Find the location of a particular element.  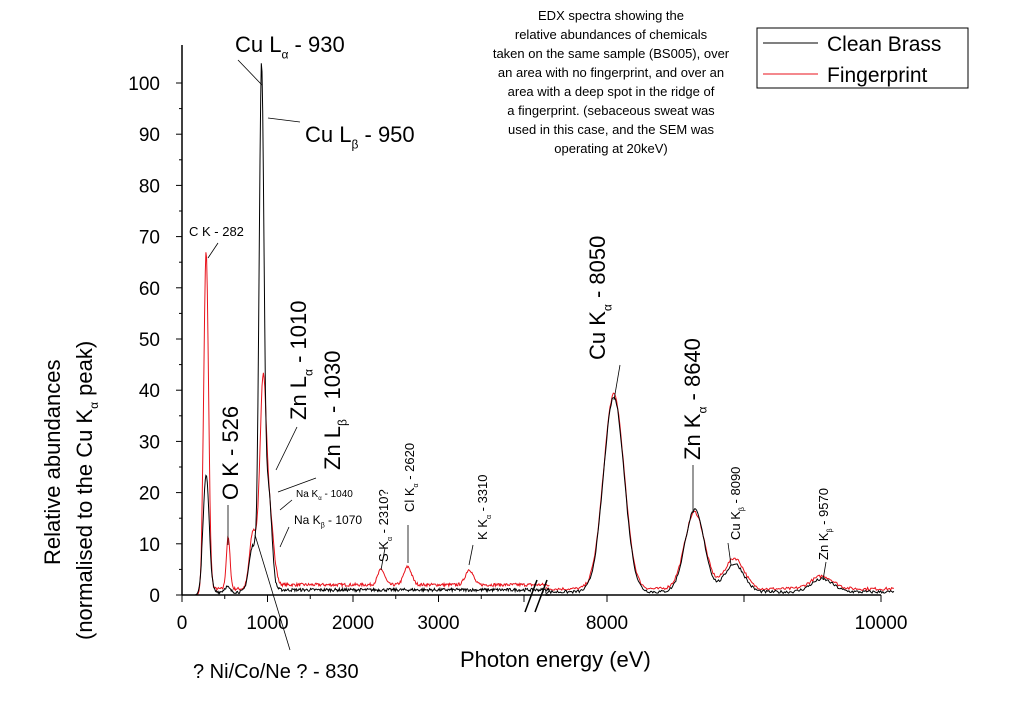

annotation-label: S Kα - 2310? is located at coordinates (385, 525).